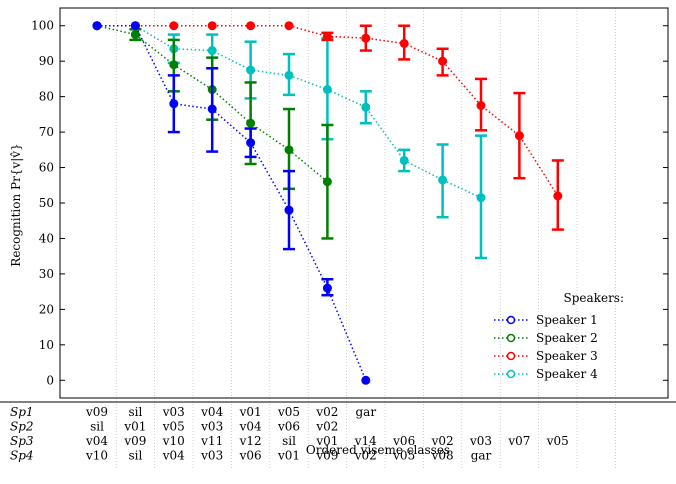  What do you see at coordinates (567, 356) in the screenshot?
I see `legend-label: Speaker 3` at bounding box center [567, 356].